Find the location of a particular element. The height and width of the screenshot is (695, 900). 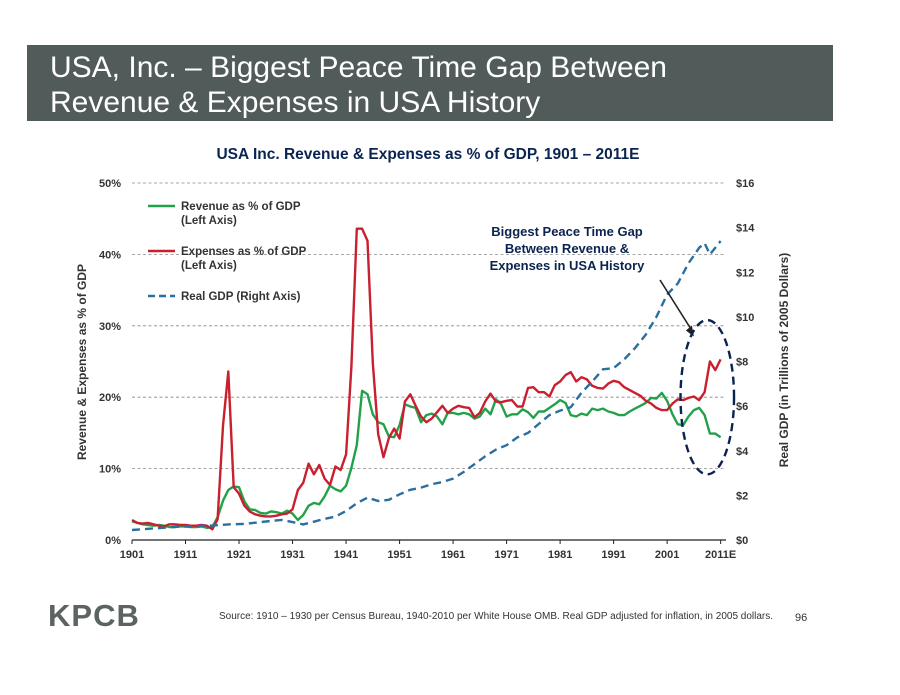

left-tick-label: 20% is located at coordinates (110, 398).